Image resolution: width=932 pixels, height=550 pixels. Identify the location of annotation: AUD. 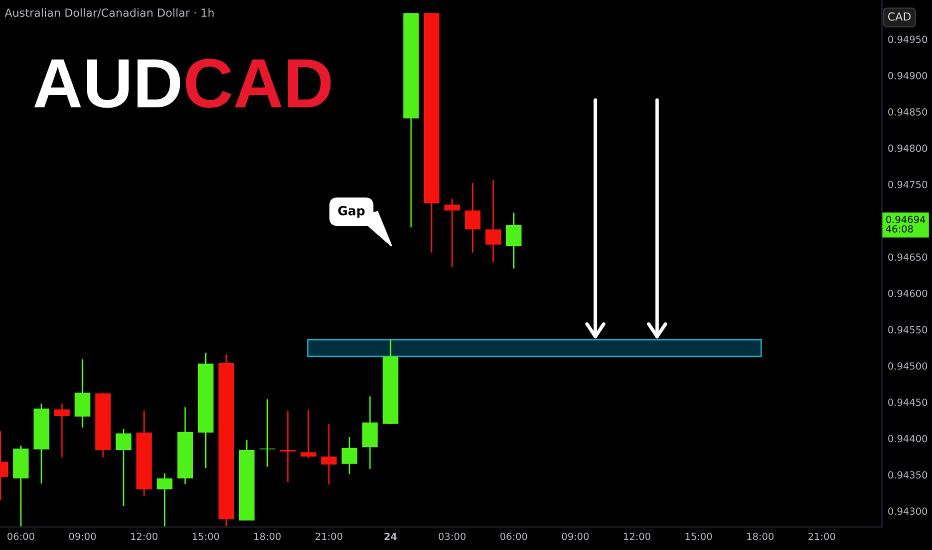
(107, 83).